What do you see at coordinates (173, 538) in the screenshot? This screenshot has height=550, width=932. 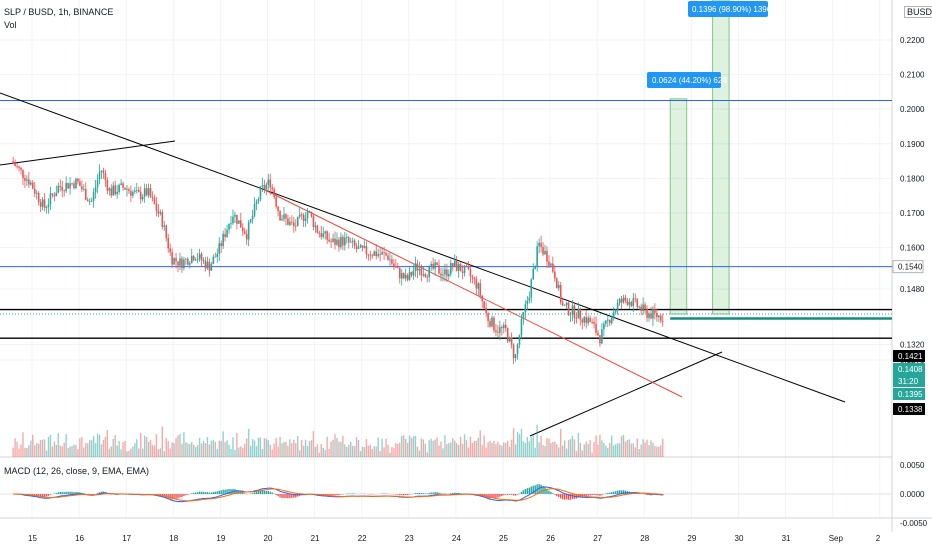 I see `time-tick-label: 18` at bounding box center [173, 538].